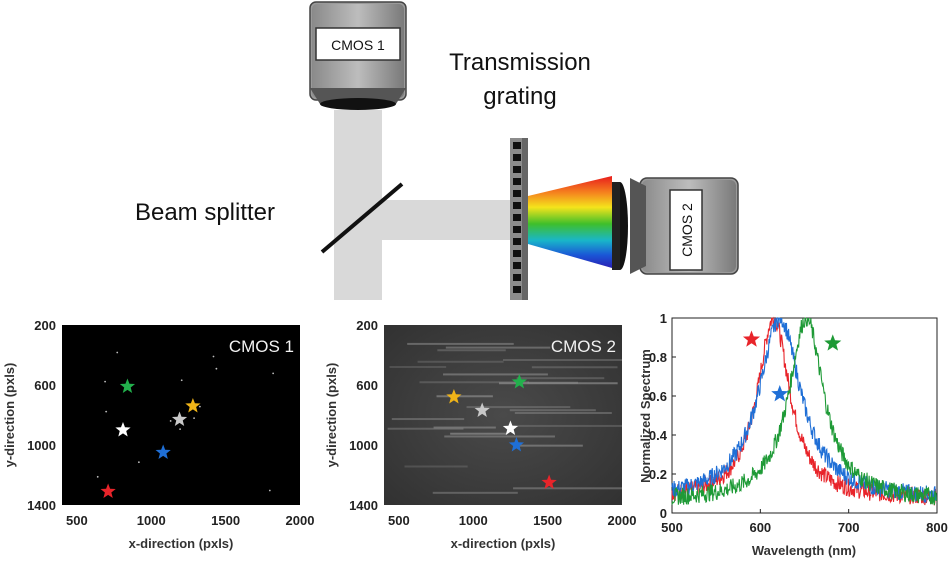 This screenshot has width=952, height=562. I want to click on cmos1-y-tick-label: 200, so click(45, 325).